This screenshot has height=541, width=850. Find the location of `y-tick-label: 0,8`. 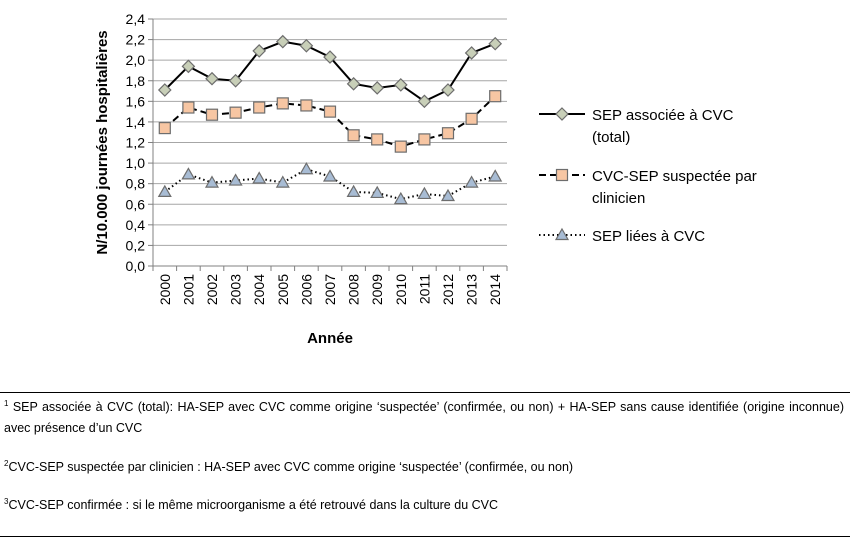

y-tick-label: 0,8 is located at coordinates (136, 184).